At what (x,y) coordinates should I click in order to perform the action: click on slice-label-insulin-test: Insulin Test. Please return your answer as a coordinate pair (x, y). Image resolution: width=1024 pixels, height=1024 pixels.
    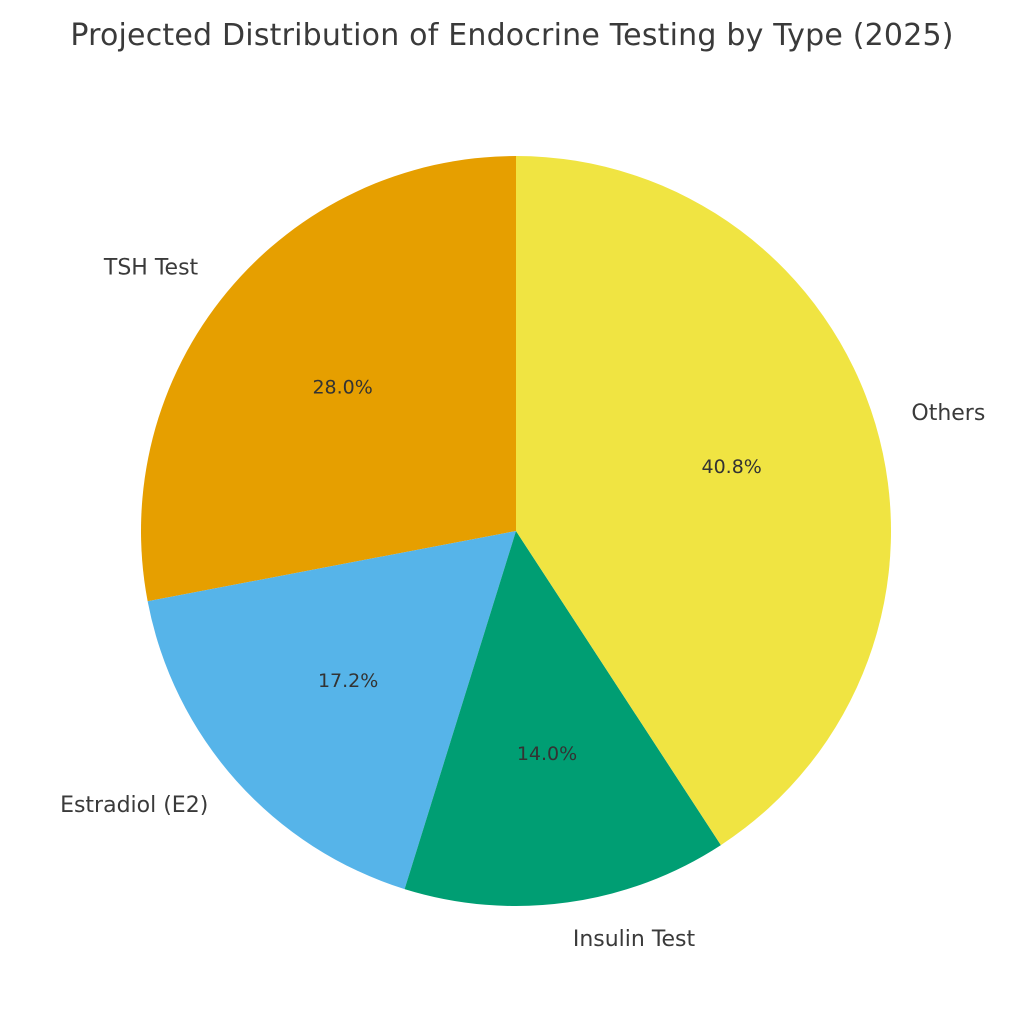
    Looking at the image, I should click on (634, 939).